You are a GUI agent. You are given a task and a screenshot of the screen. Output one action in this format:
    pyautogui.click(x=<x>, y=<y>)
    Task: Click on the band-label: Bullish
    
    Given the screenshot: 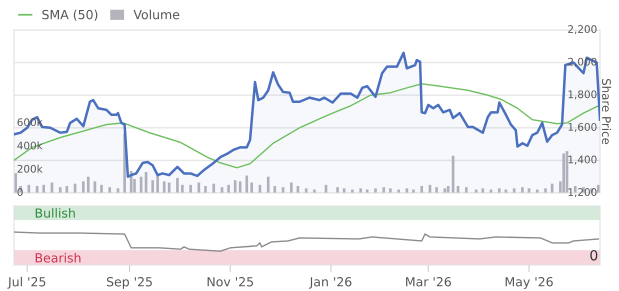 What is the action you would take?
    pyautogui.click(x=55, y=213)
    